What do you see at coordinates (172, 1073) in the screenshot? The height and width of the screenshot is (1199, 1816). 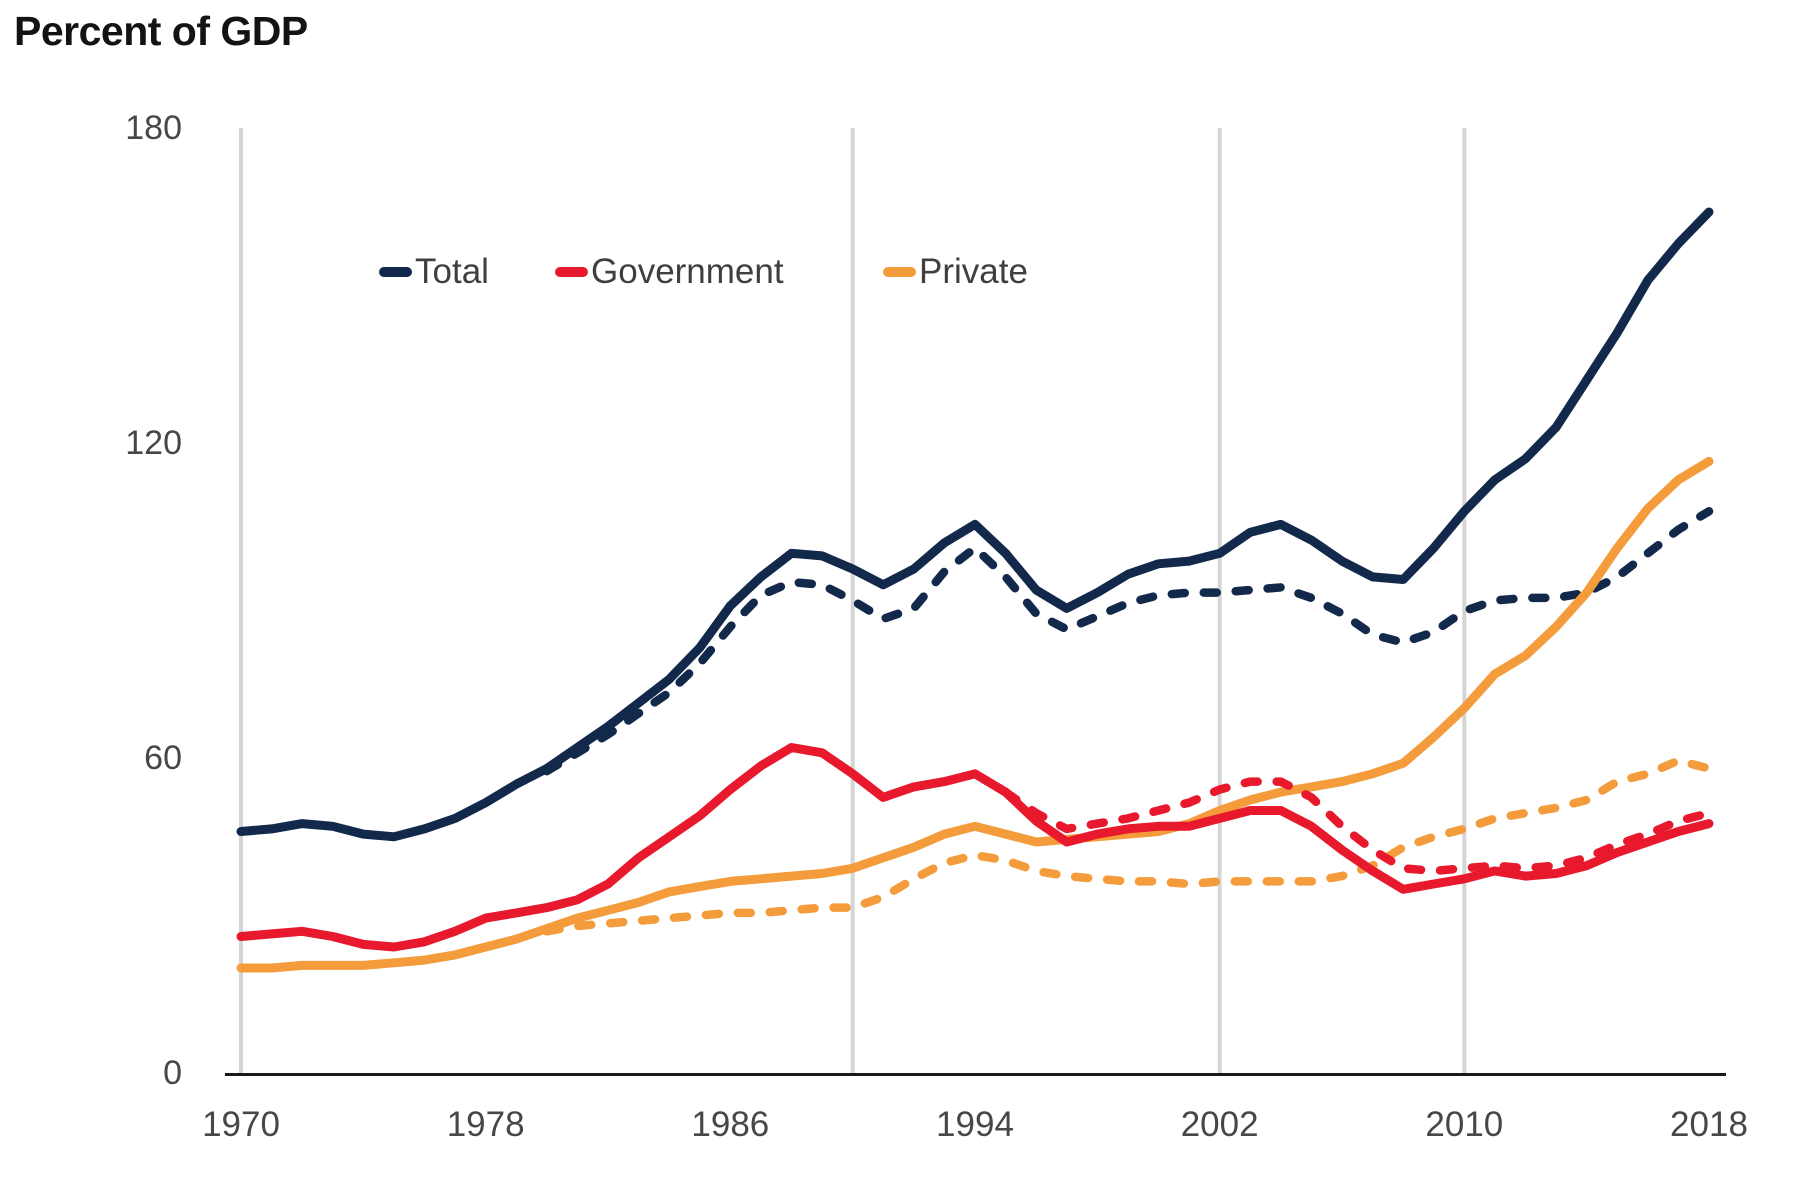 I see `y-tick-label-0: 0` at bounding box center [172, 1073].